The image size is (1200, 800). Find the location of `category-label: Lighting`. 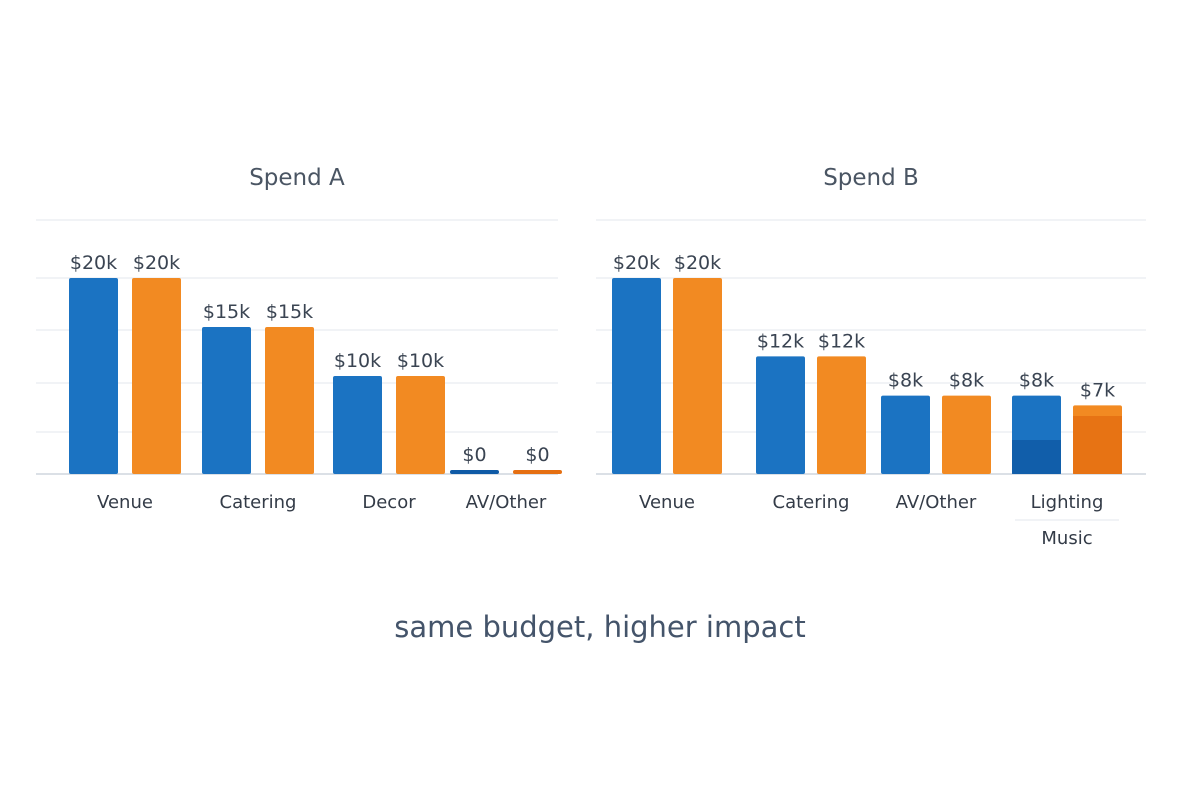

category-label: Lighting is located at coordinates (1067, 502).